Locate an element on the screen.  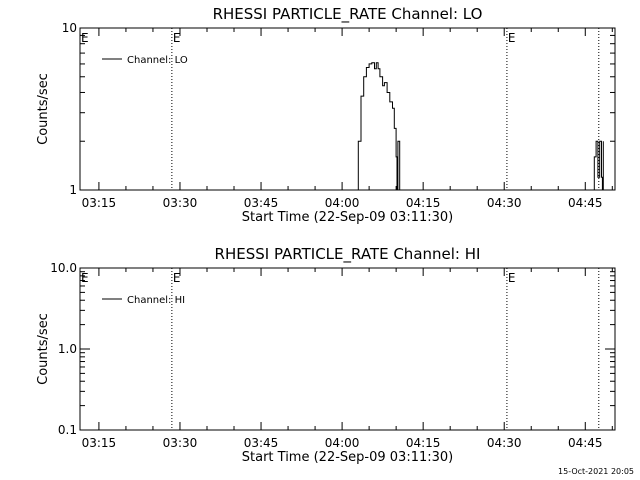
footer-timestamp: 15-Oct-2021 20:05 is located at coordinates (596, 471).